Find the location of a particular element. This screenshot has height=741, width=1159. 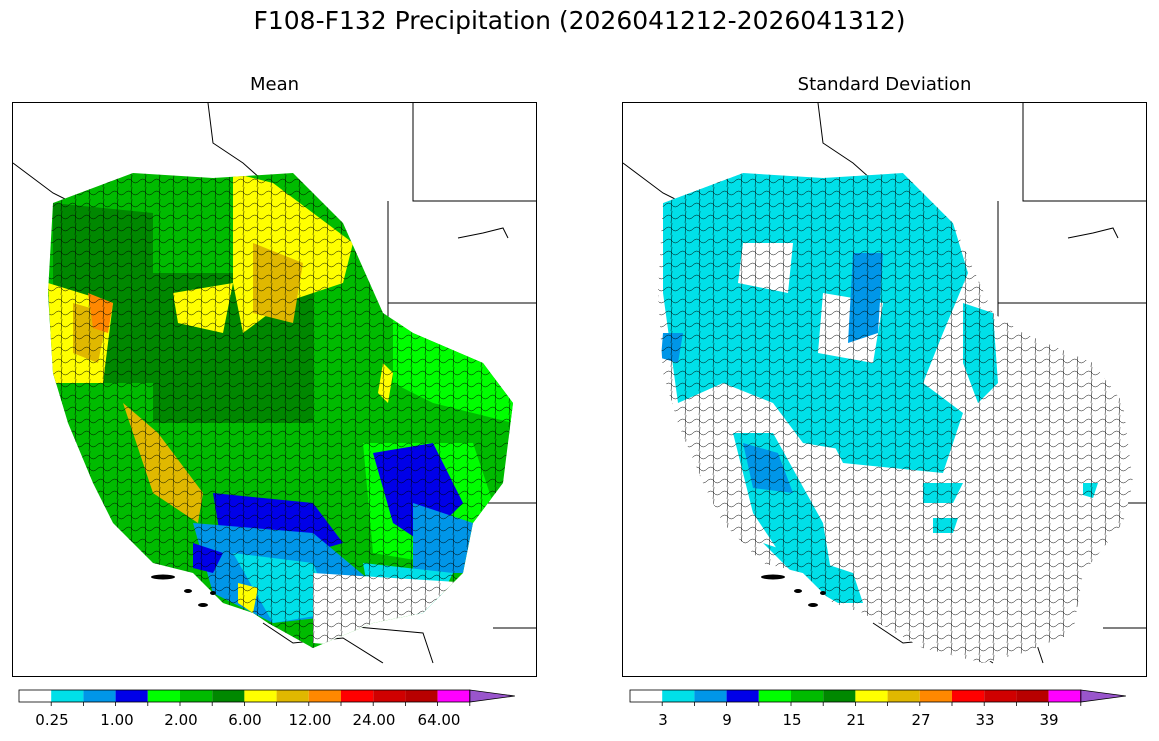

stddev-tick-label: 21 is located at coordinates (856, 720).